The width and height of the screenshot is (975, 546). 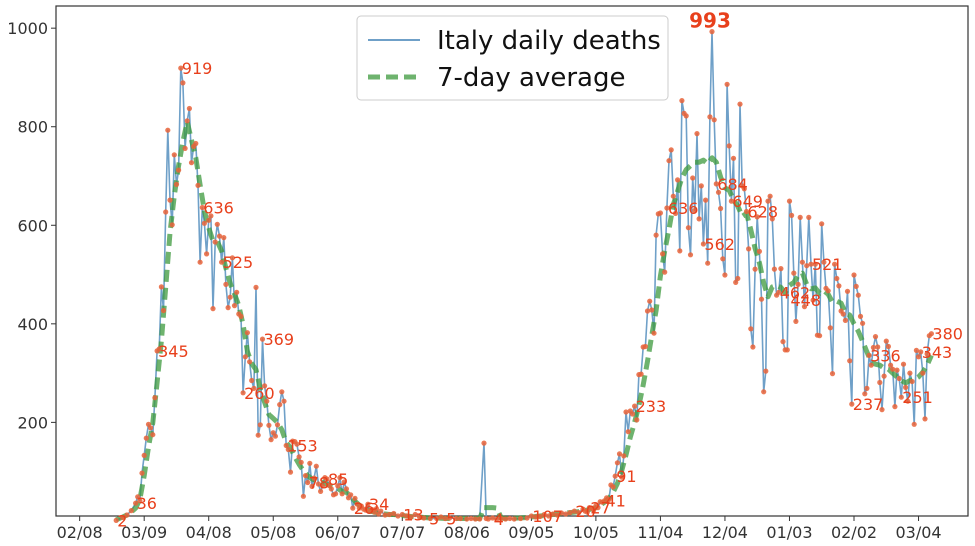 What do you see at coordinates (402, 532) in the screenshot?
I see `x-tick-label: 07/07` at bounding box center [402, 532].